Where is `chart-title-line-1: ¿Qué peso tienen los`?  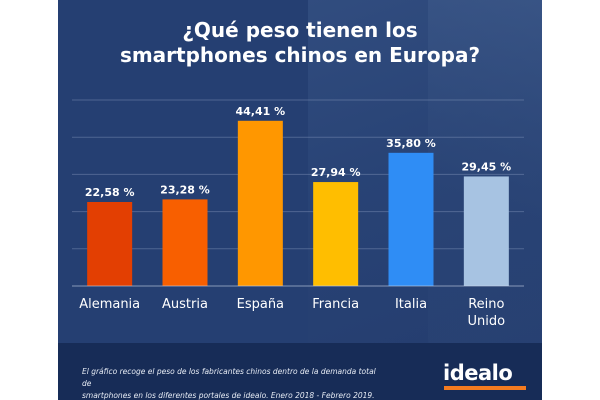
chart-title-line-1: ¿Qué peso tienen los is located at coordinates (300, 30).